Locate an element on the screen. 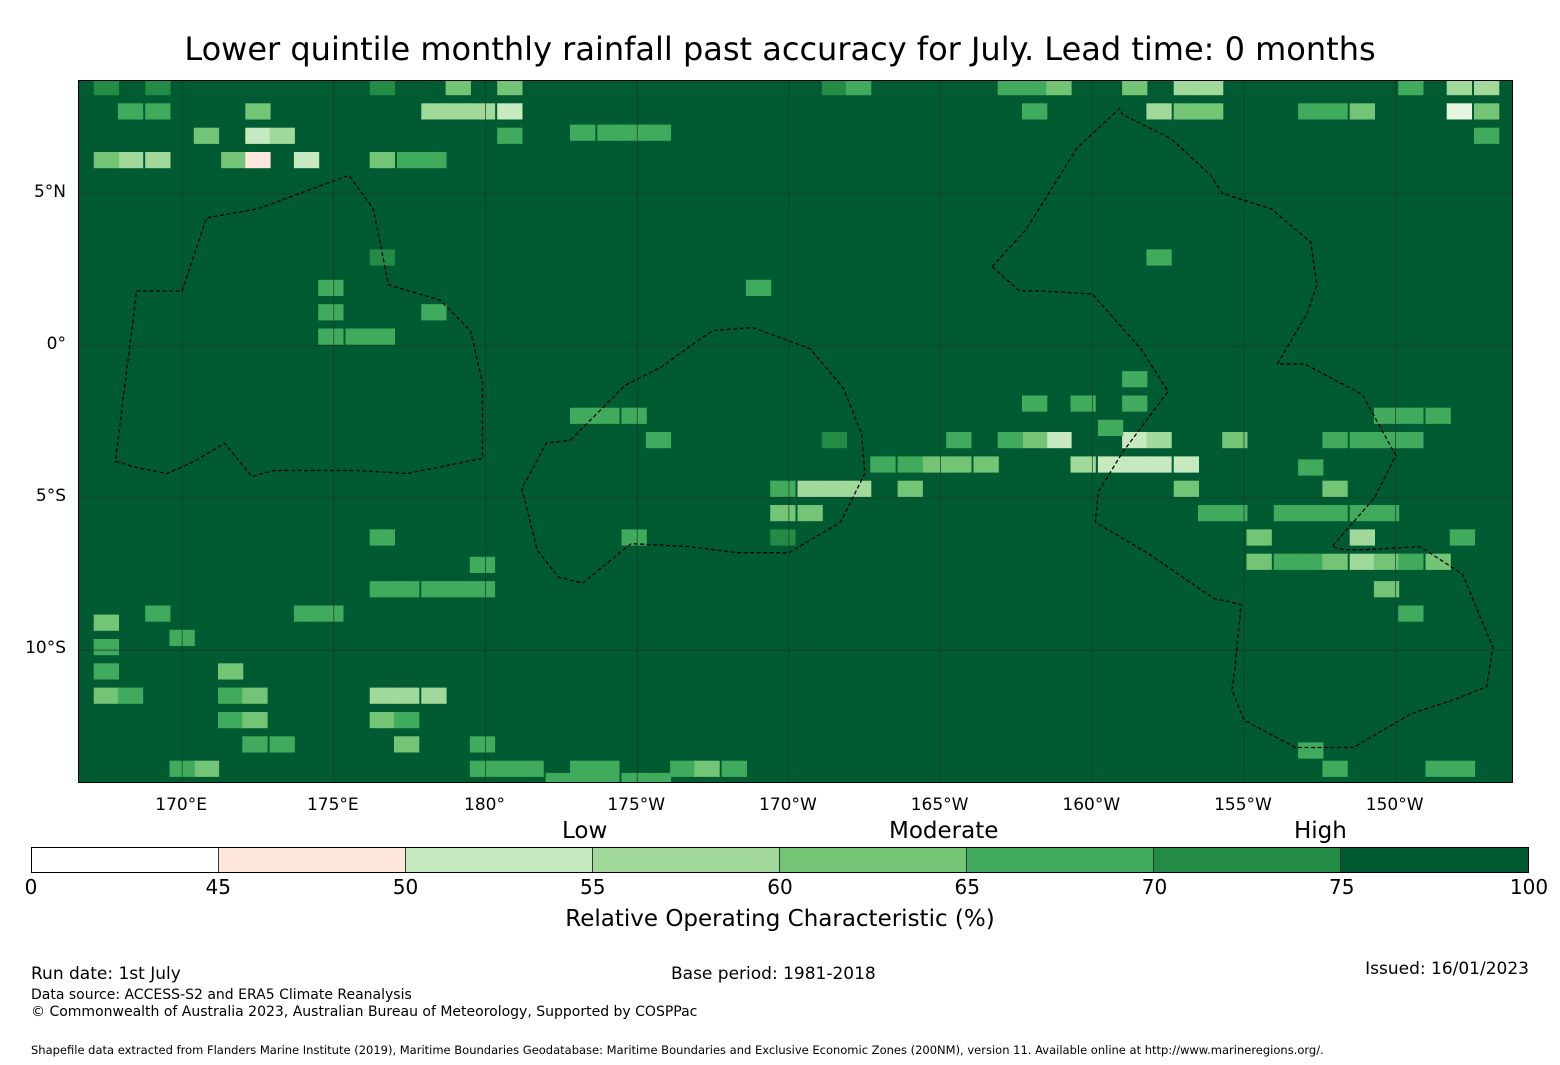  colorbar-tick-label: 50 is located at coordinates (405, 887).